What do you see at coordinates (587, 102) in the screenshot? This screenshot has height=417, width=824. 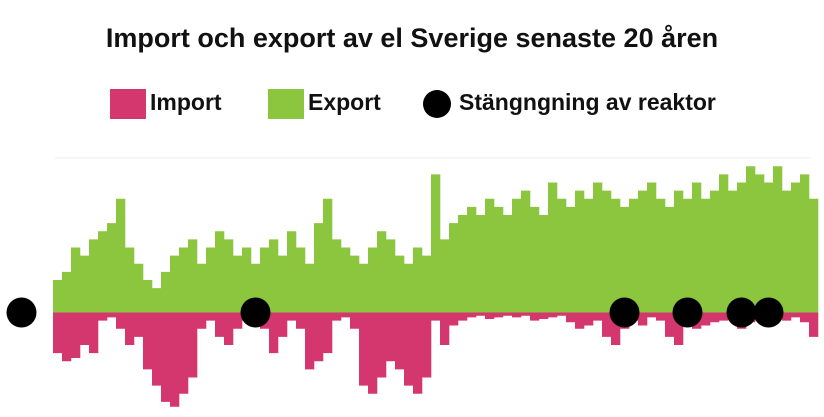 I see `legend-label: Stängngning av reaktor` at bounding box center [587, 102].